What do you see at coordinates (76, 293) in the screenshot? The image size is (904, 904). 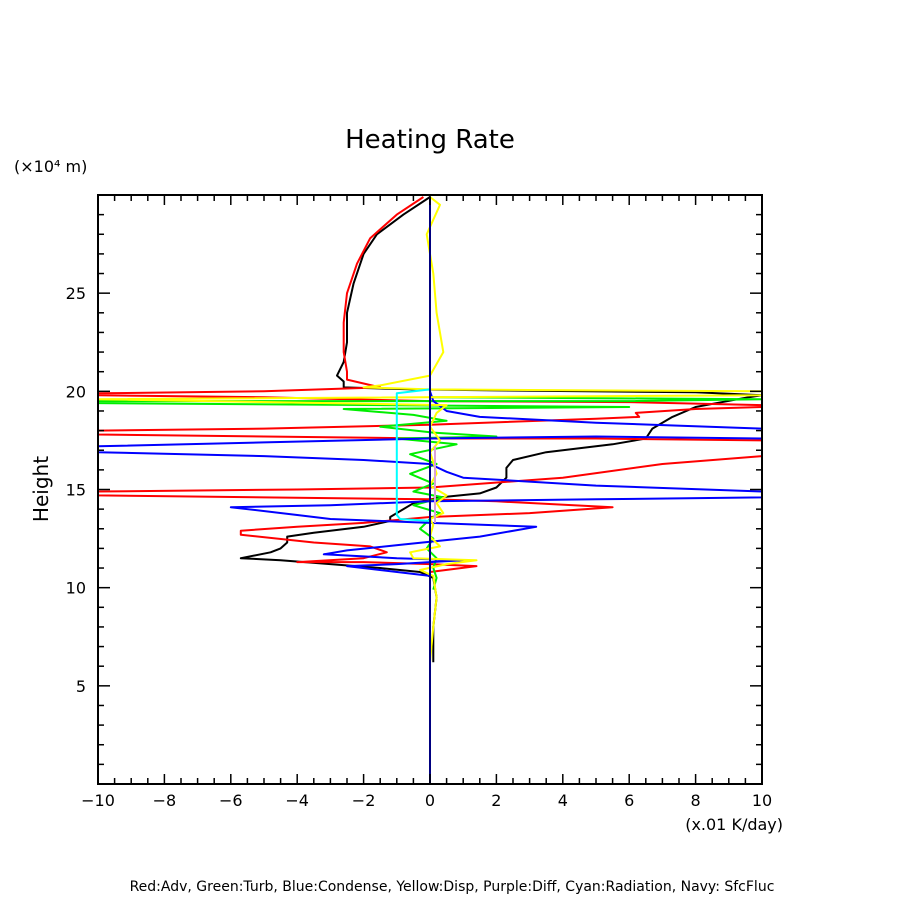 I see `y-tick-label: 25` at bounding box center [76, 293].